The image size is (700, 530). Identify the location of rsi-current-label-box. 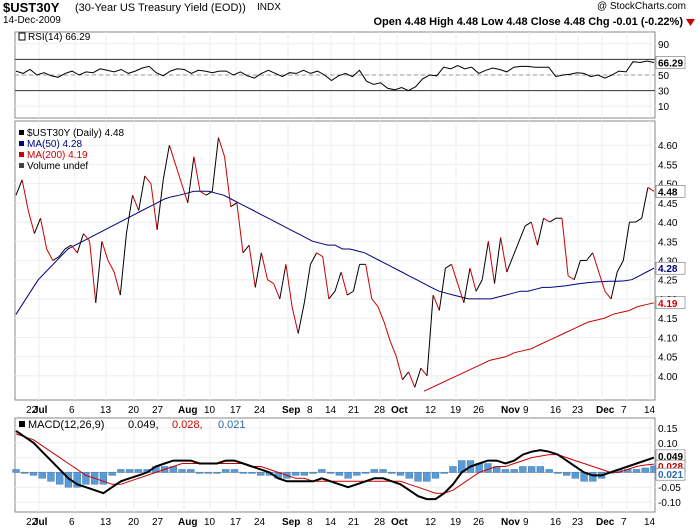
(670, 62).